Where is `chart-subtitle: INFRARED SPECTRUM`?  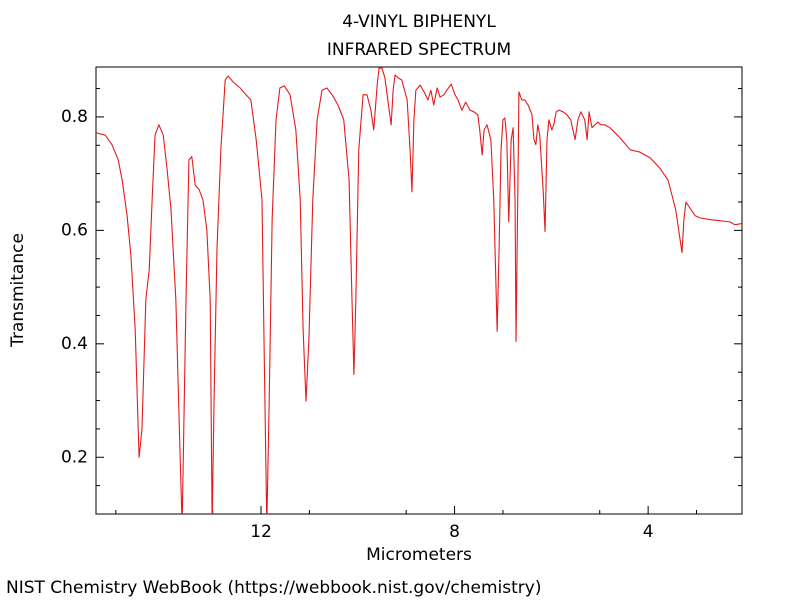 chart-subtitle: INFRARED SPECTRUM is located at coordinates (419, 50).